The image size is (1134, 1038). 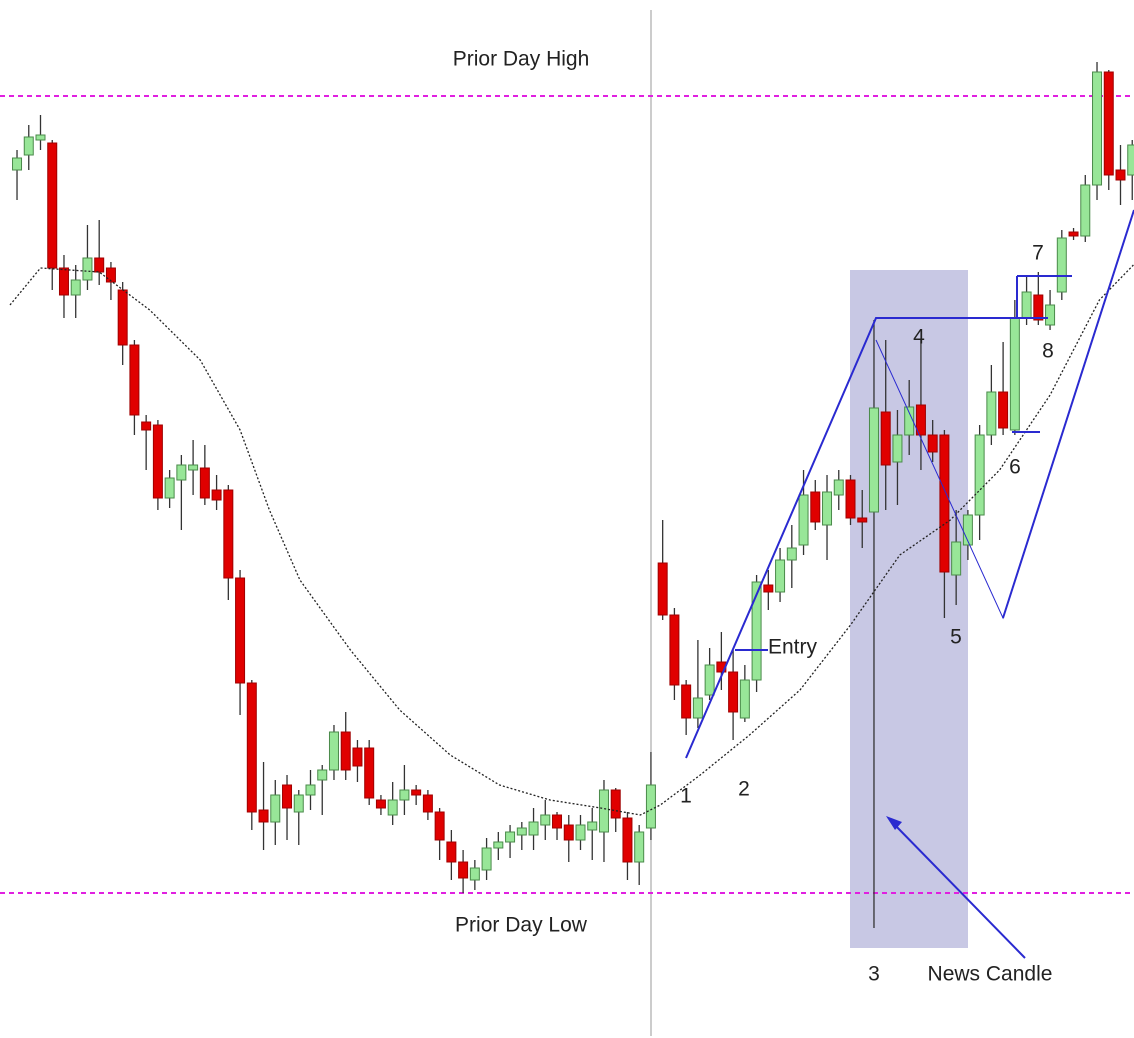 I want to click on annotation: 2, so click(x=744, y=789).